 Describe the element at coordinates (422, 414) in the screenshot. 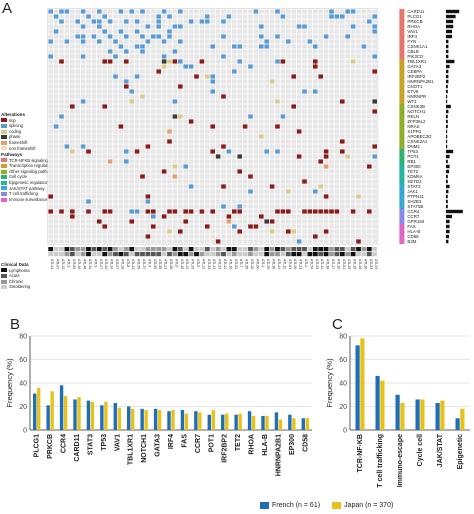

I see `bar-japan` at that location.